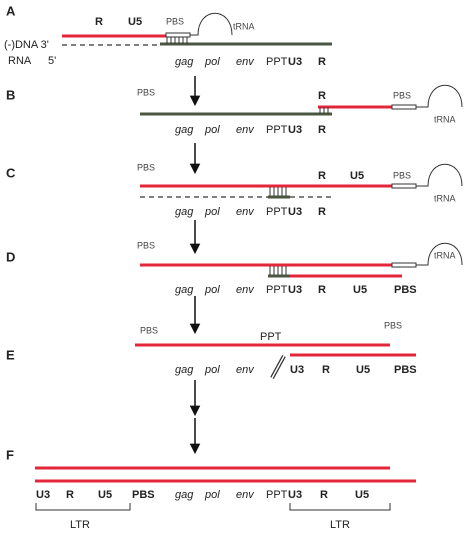 Image resolution: width=474 pixels, height=533 pixels. Describe the element at coordinates (225, 488) in the screenshot. I see `panel-f-shapes` at that location.